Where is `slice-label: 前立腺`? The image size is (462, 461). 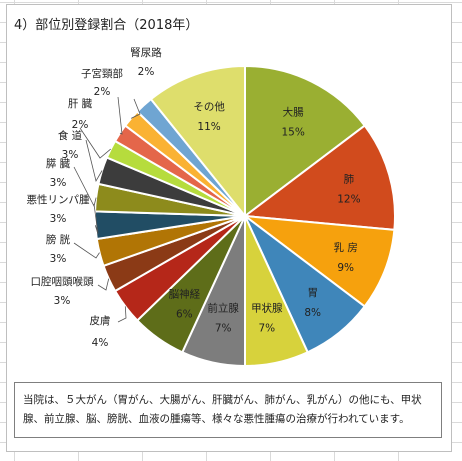
slice-label: 前立腺 is located at coordinates (223, 308).